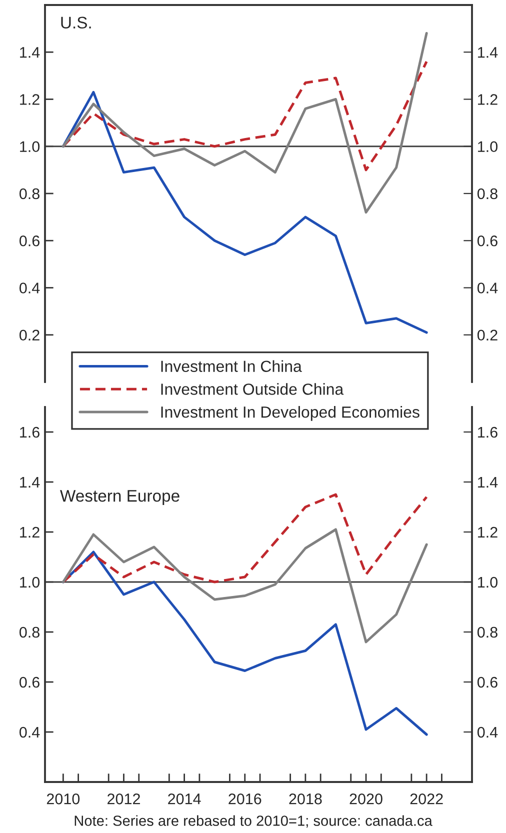 The width and height of the screenshot is (506, 833). What do you see at coordinates (245, 799) in the screenshot?
I see `x-tick-label: 2016` at bounding box center [245, 799].